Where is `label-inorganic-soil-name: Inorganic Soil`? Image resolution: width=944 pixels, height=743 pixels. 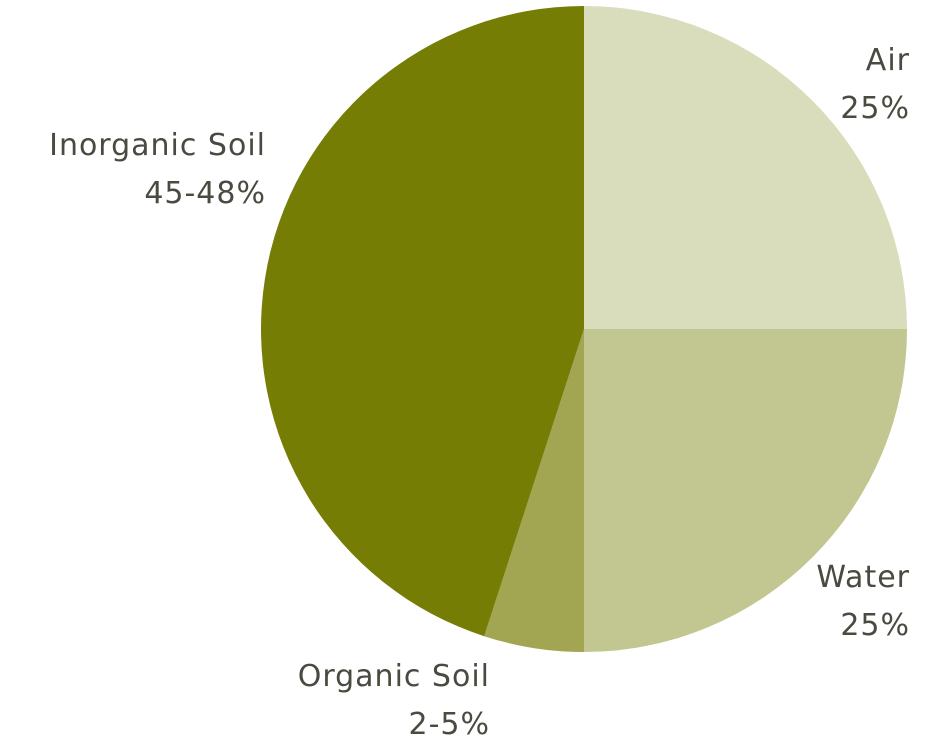 label-inorganic-soil-name: Inorganic Soil is located at coordinates (157, 145).